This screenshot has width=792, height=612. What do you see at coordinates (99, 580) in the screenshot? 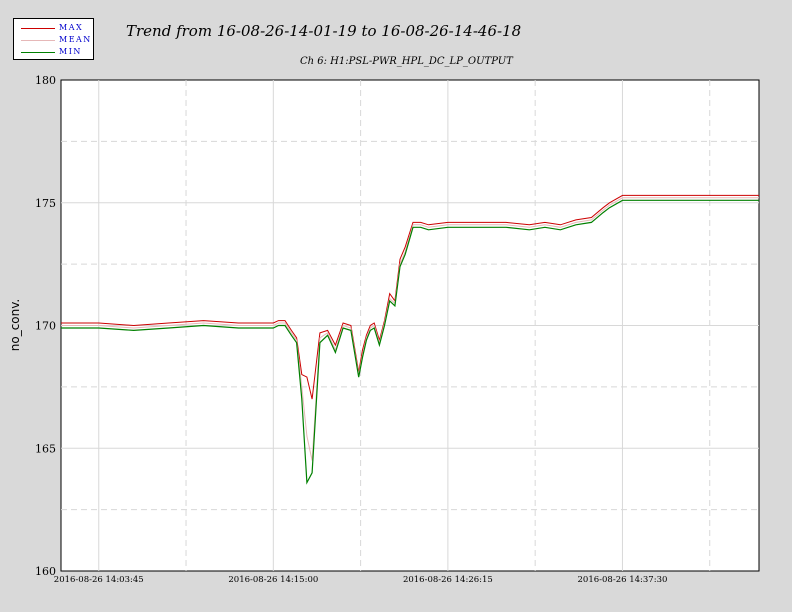
I see `x-tick-label: 2016-08-26 14:03:45` at bounding box center [99, 580].